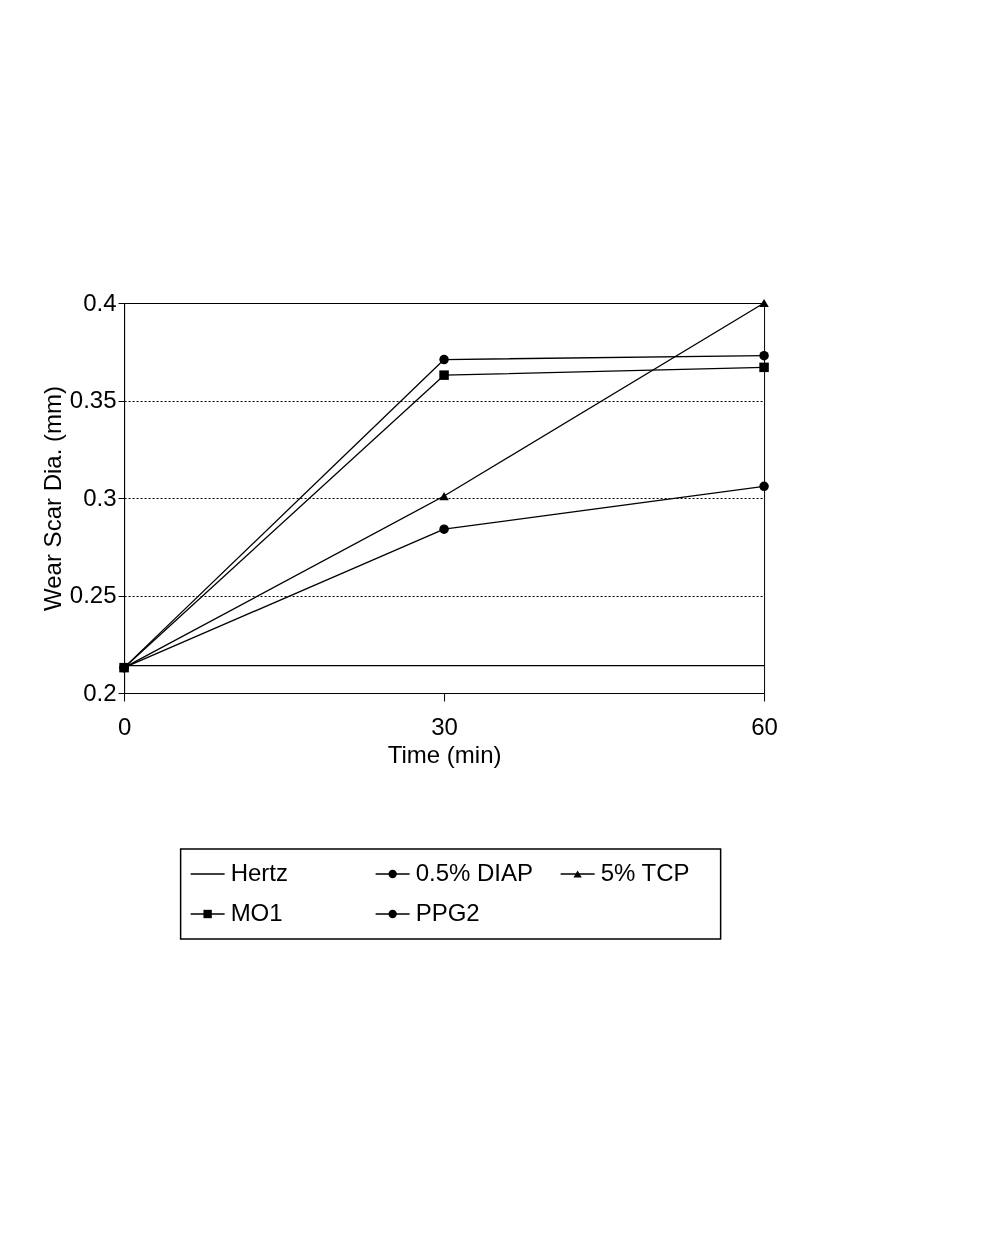  Describe the element at coordinates (764, 726) in the screenshot. I see `x-tick-label: 60` at that location.